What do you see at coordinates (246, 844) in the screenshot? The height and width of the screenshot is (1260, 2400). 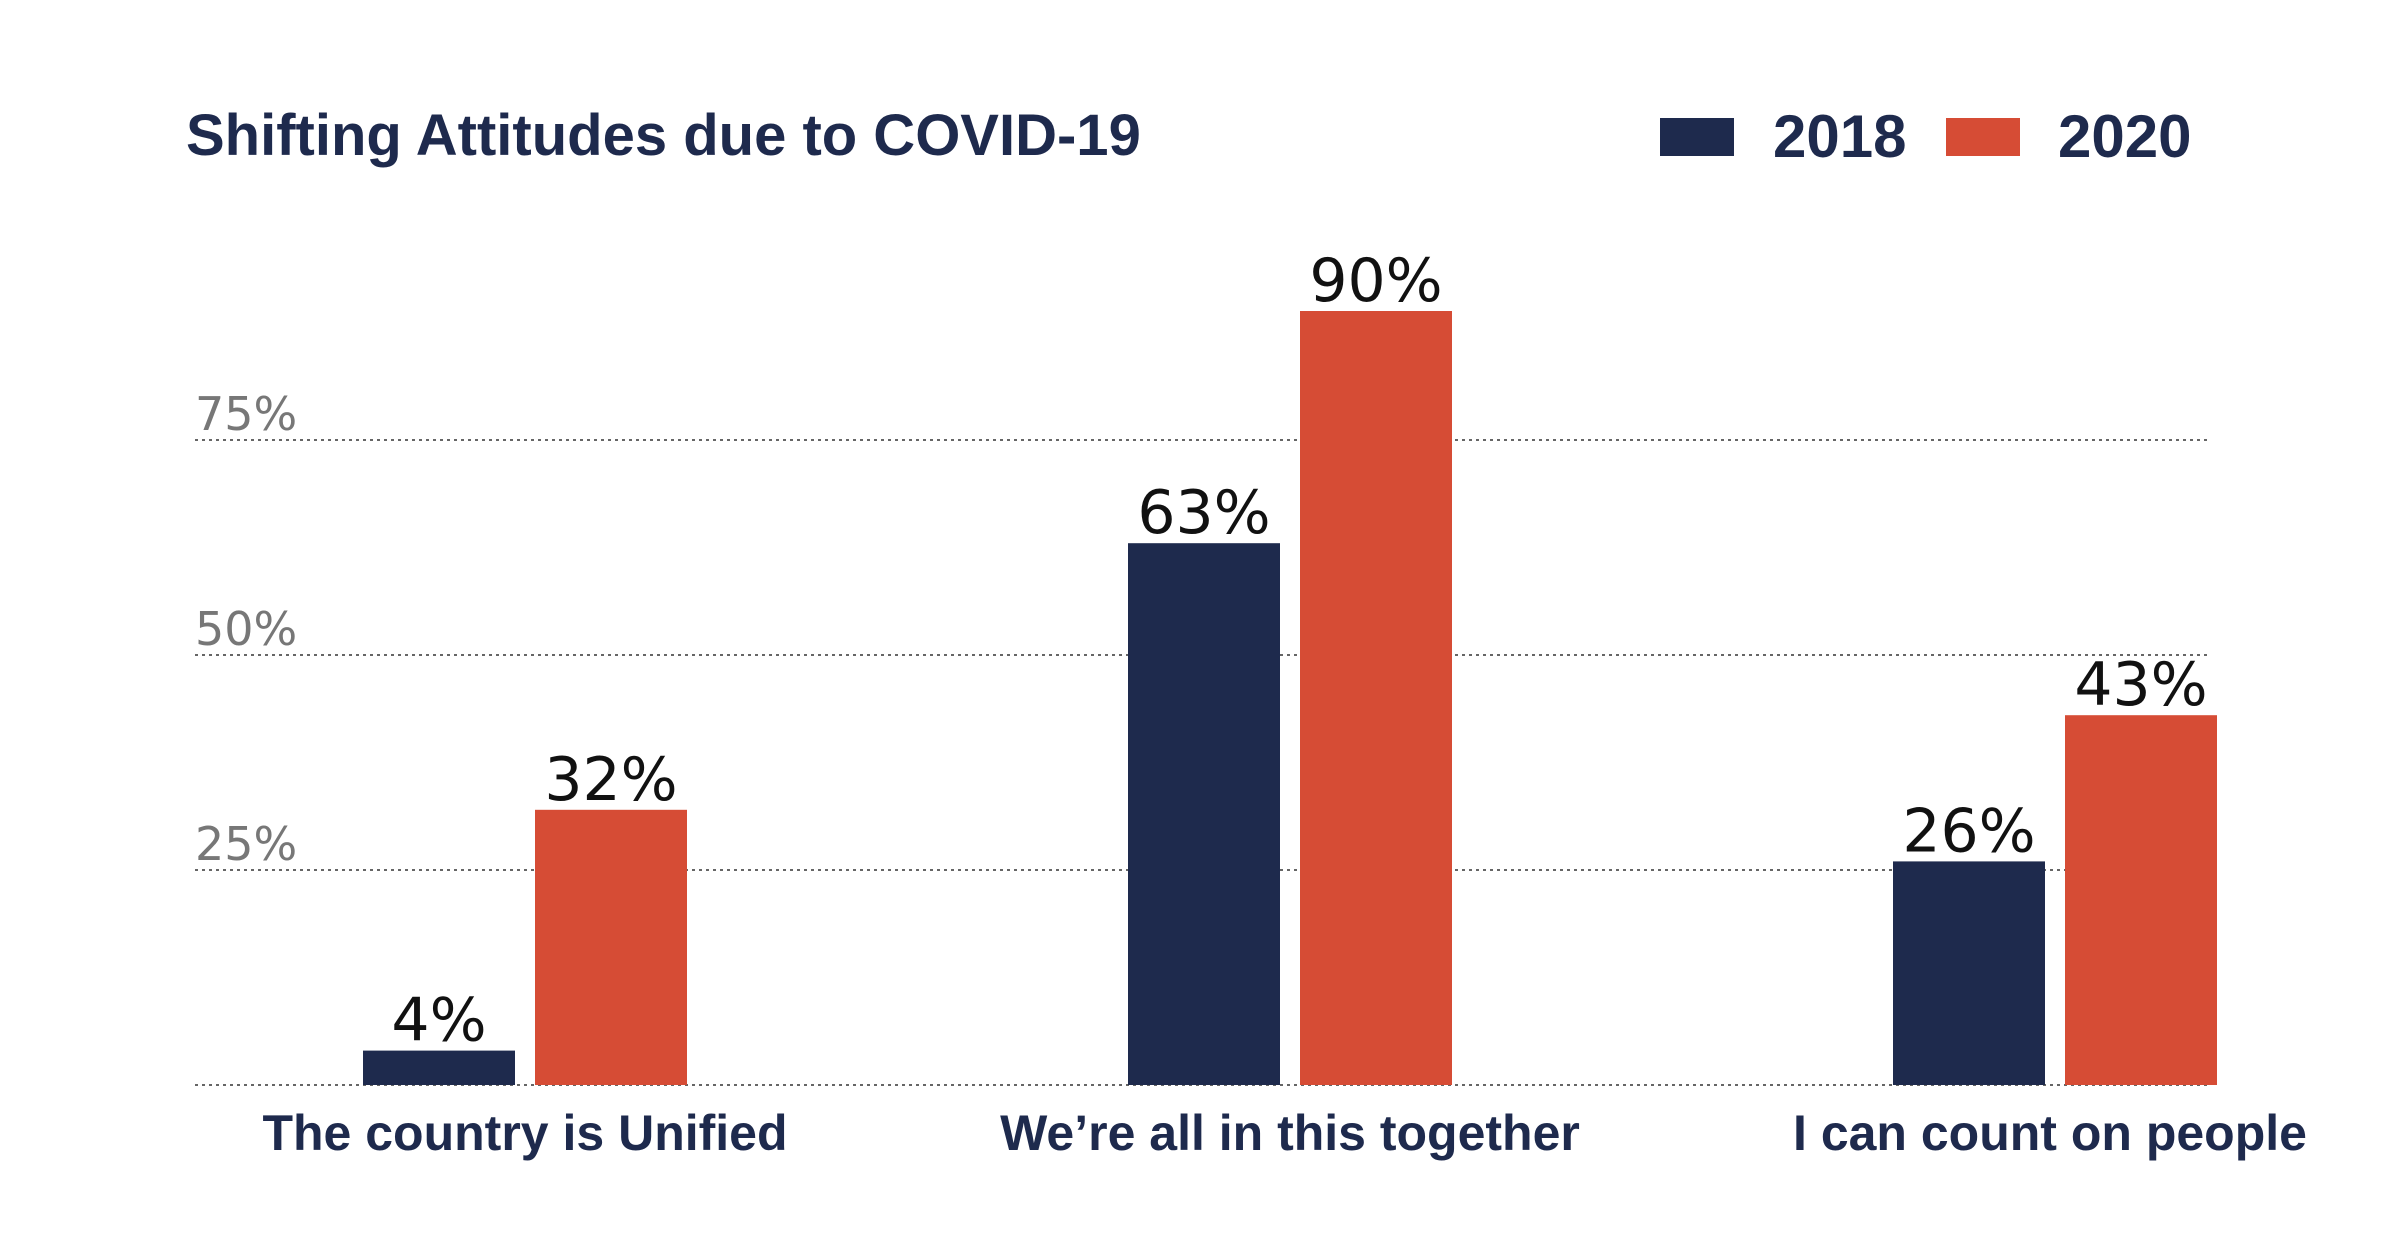 I see `y-tick-label: 25%` at bounding box center [246, 844].